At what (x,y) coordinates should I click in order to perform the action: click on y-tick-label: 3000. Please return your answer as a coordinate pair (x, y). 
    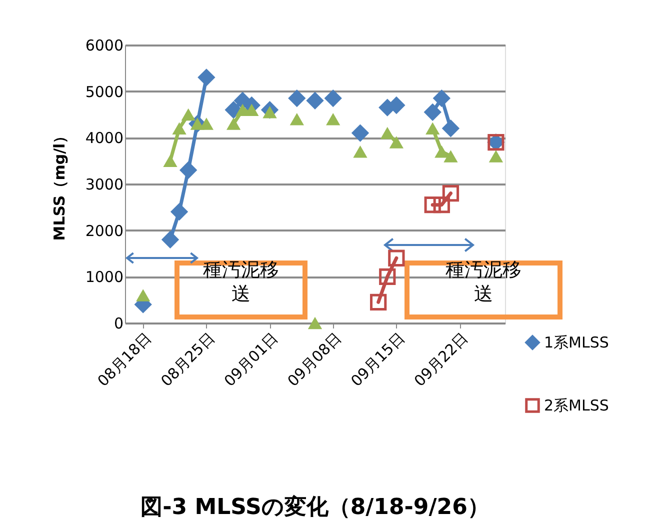
    Looking at the image, I should click on (104, 185).